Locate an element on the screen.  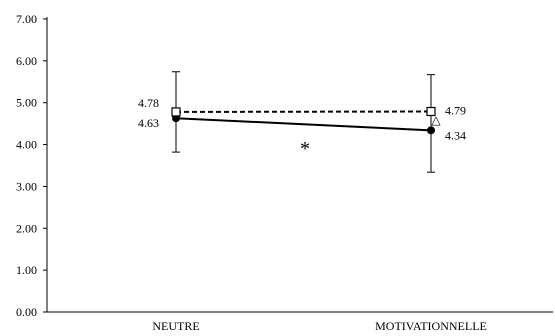
annotations: *△ is located at coordinates (370, 136).